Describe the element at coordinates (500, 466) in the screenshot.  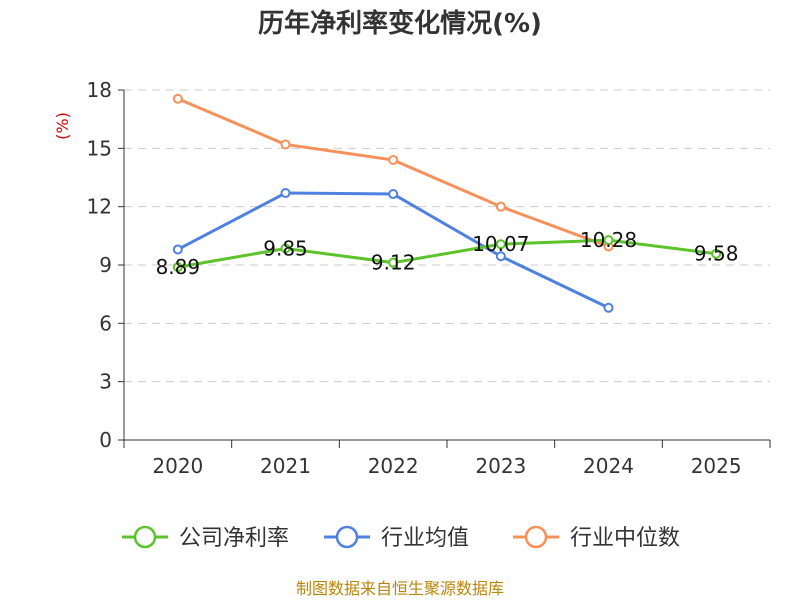
I see `x-tick-label: 2023` at that location.